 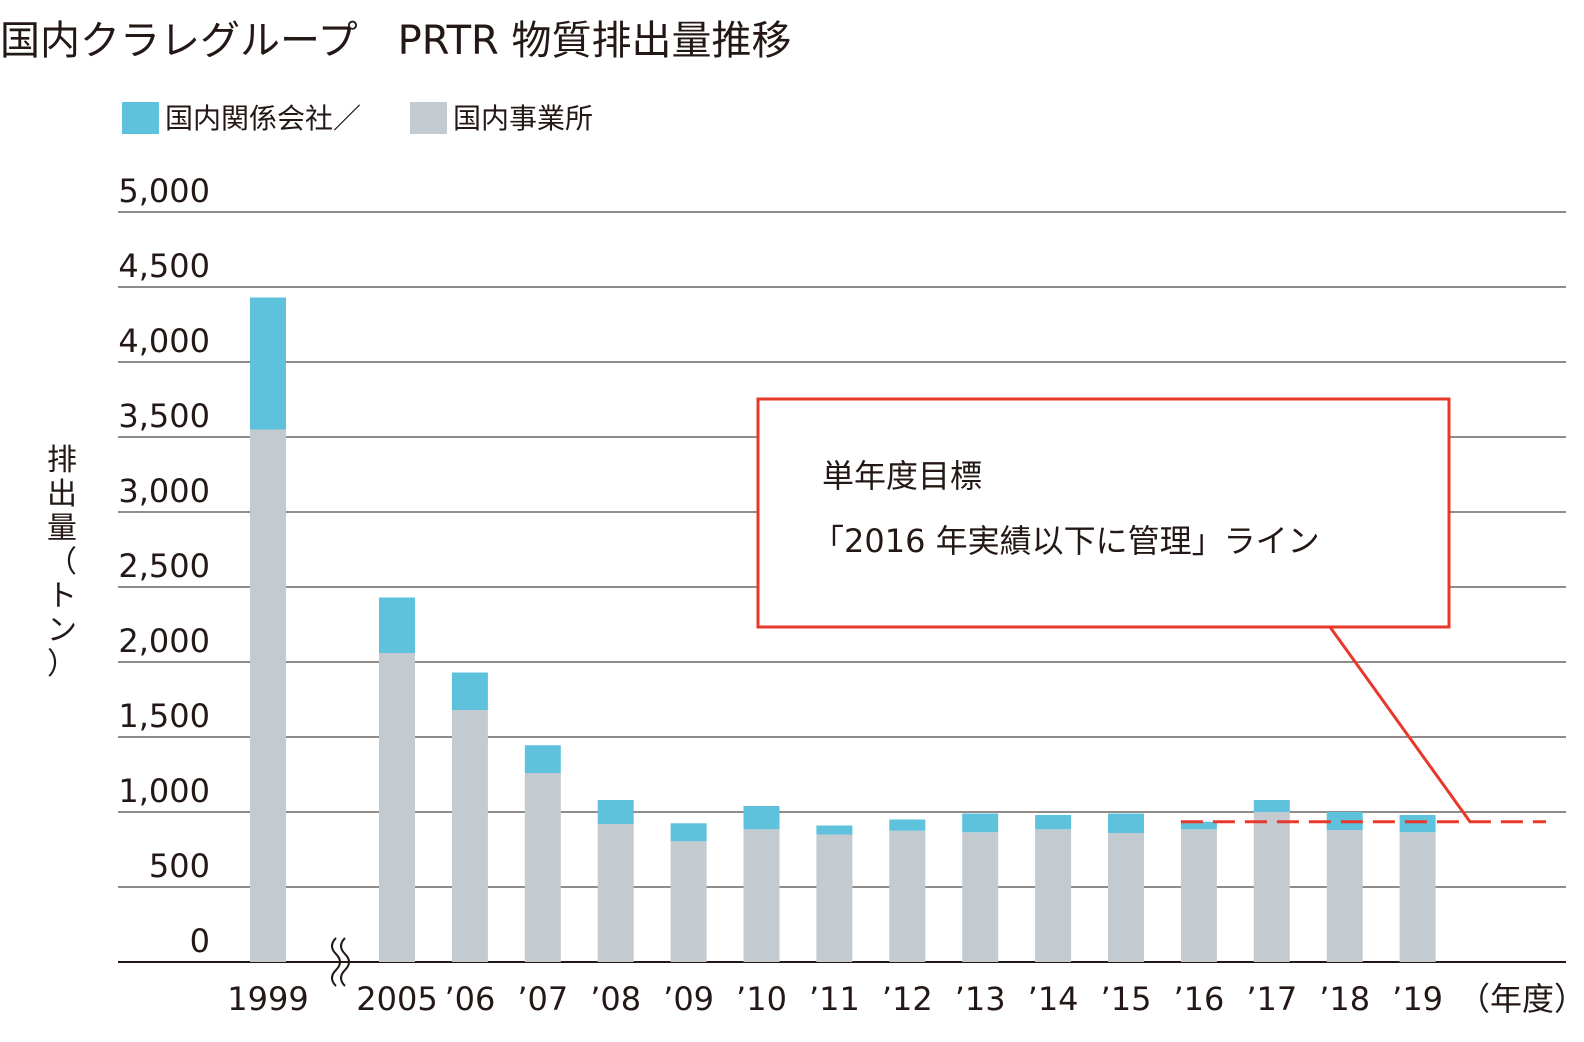 I want to click on callout-box, so click(x=1103, y=513).